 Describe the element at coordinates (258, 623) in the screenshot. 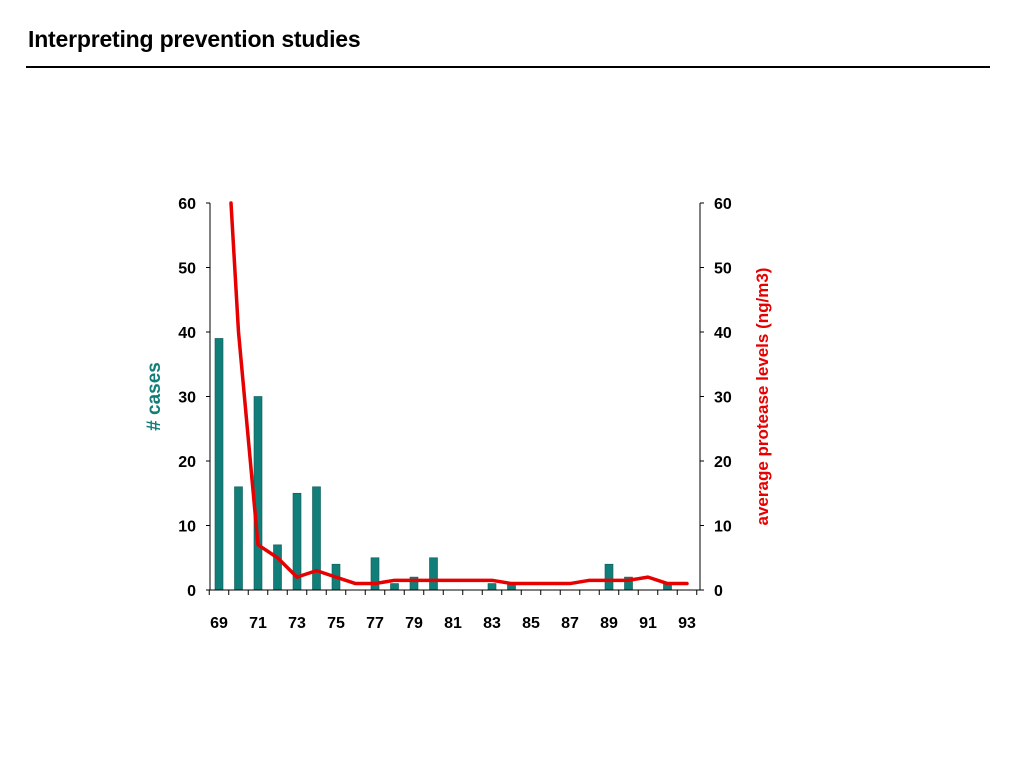

I see `x-tick-label: 71` at that location.